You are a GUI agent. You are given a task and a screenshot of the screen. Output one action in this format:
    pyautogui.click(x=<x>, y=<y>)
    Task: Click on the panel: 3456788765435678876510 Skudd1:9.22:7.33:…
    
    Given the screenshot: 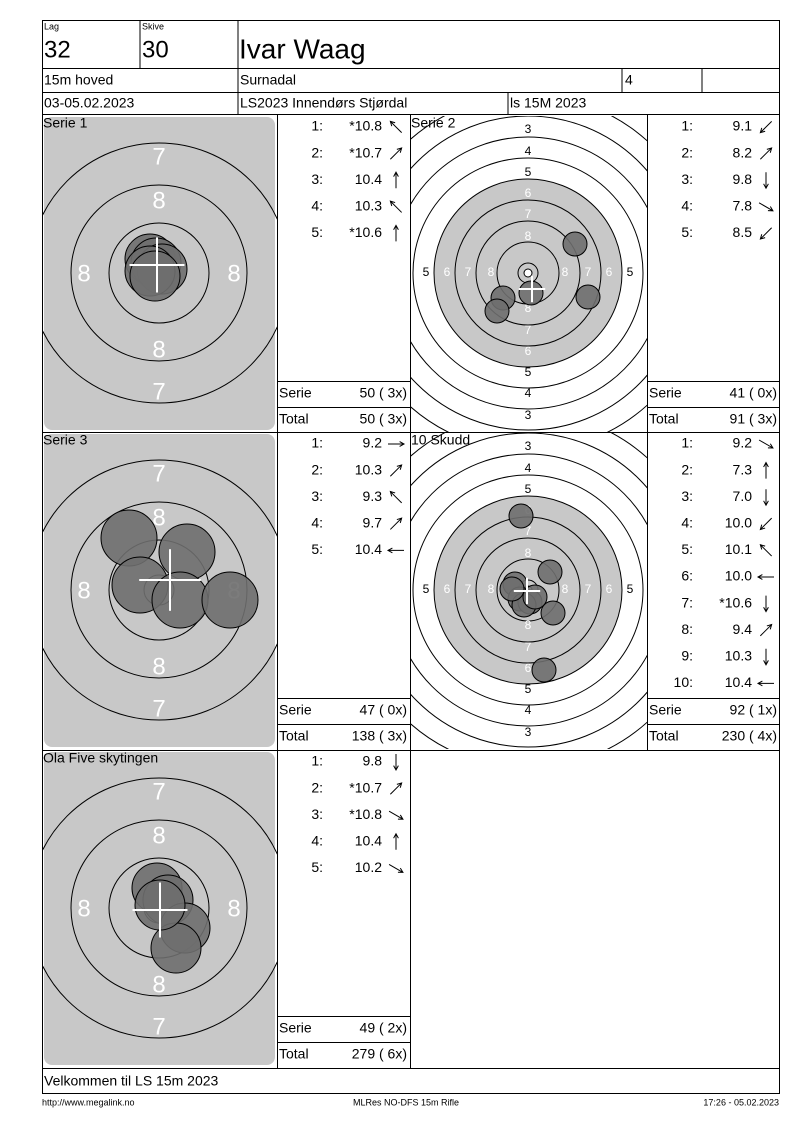 What is the action you would take?
    pyautogui.click(x=595, y=590)
    